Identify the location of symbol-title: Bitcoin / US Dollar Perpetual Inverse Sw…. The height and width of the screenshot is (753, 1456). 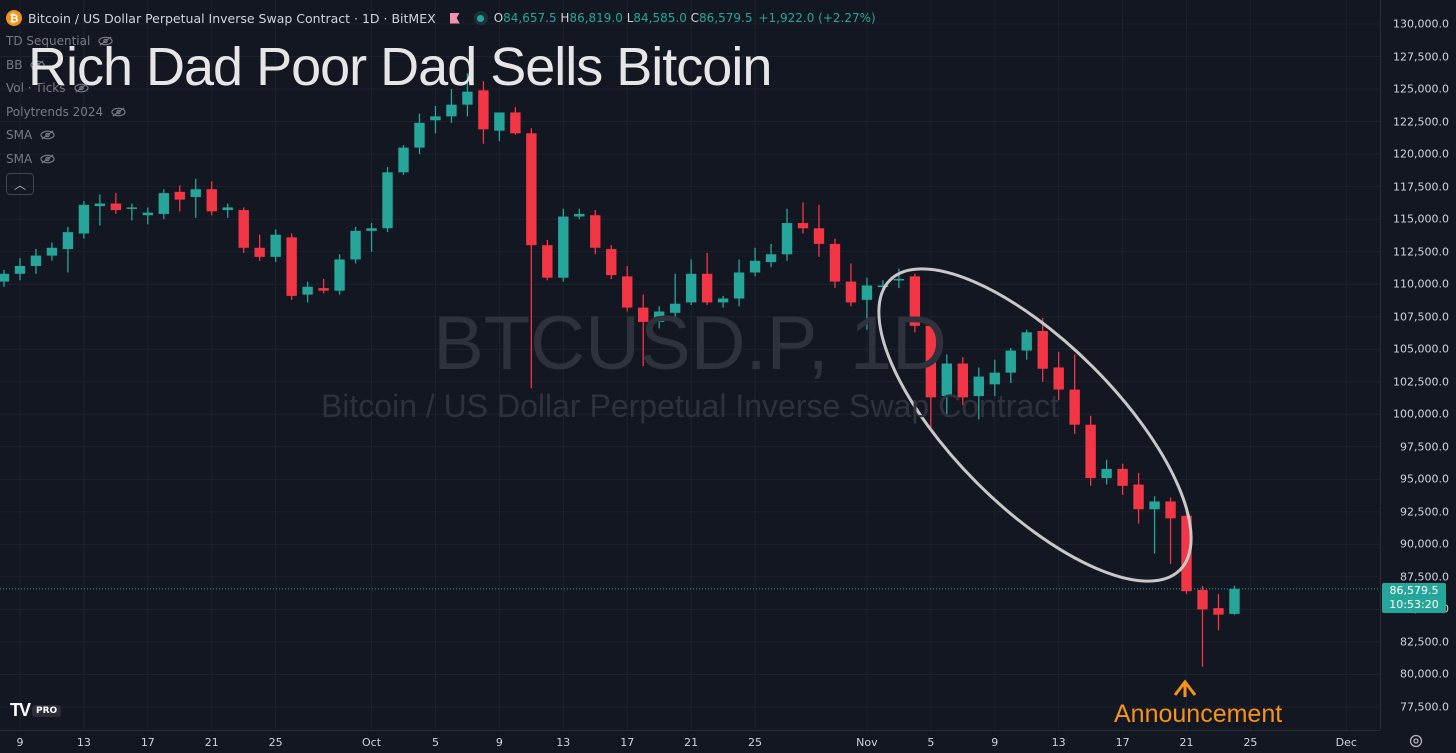
(232, 18).